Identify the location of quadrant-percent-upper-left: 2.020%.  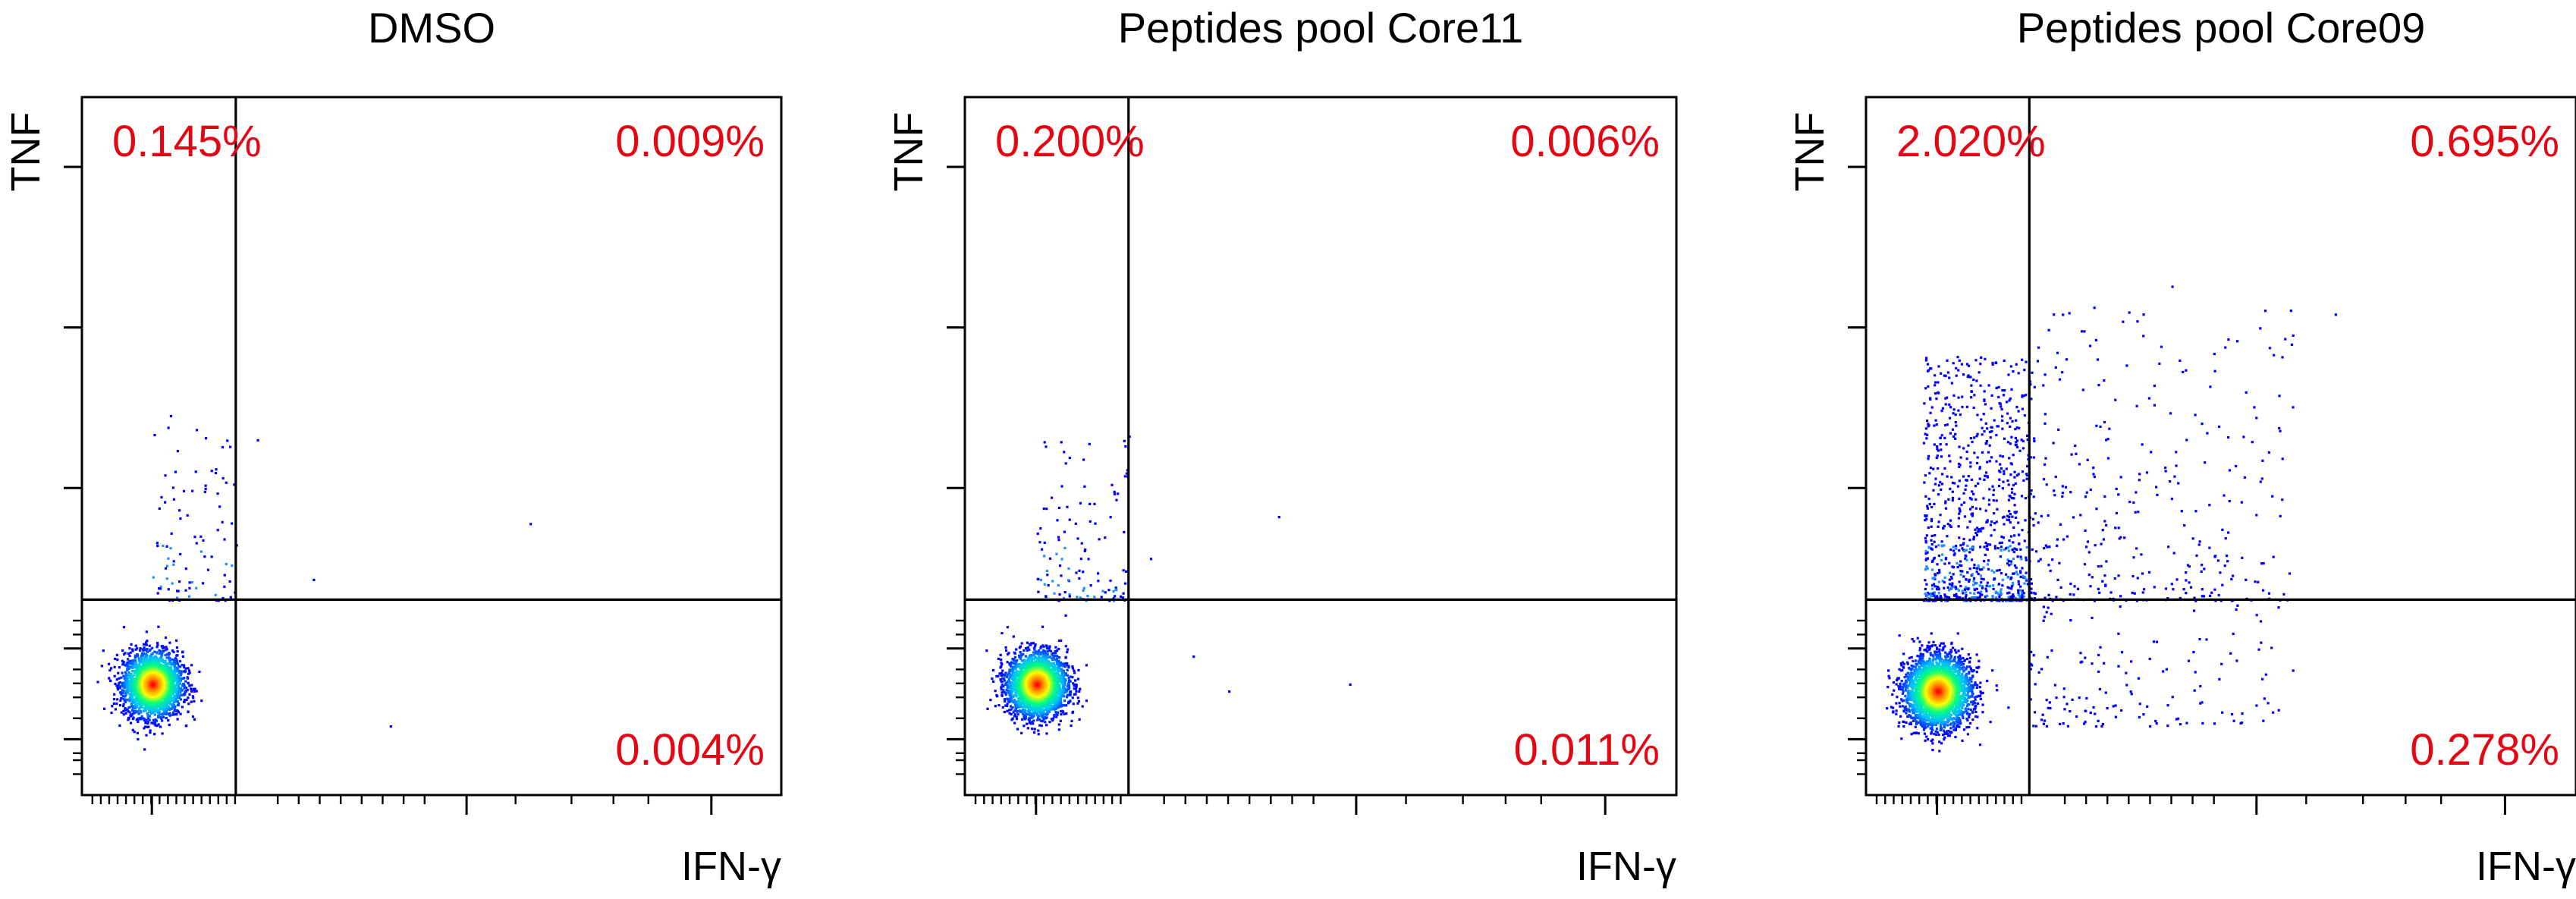
(1971, 141).